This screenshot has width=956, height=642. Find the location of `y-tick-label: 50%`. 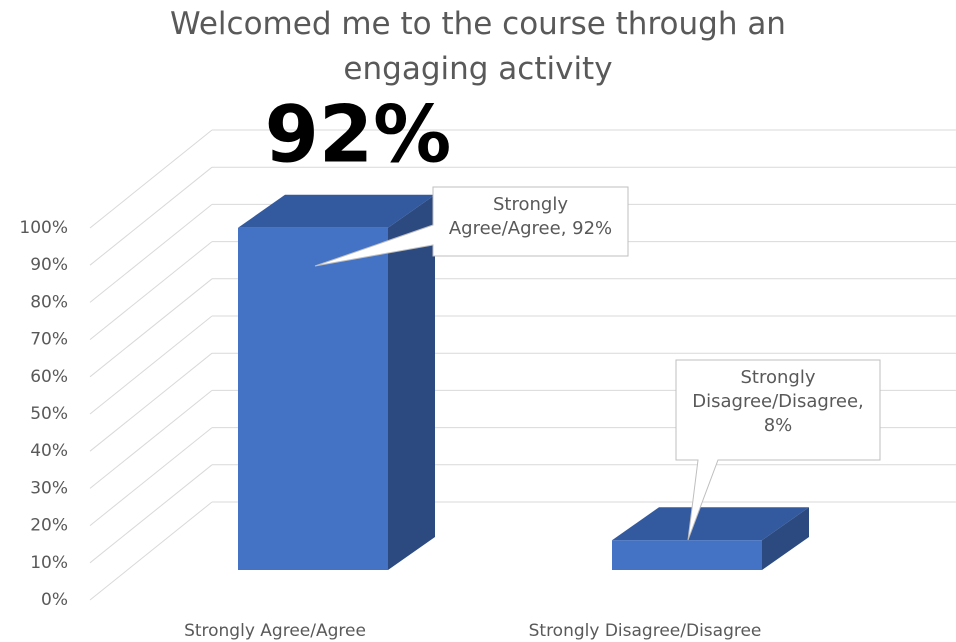

y-tick-label: 50% is located at coordinates (49, 414).